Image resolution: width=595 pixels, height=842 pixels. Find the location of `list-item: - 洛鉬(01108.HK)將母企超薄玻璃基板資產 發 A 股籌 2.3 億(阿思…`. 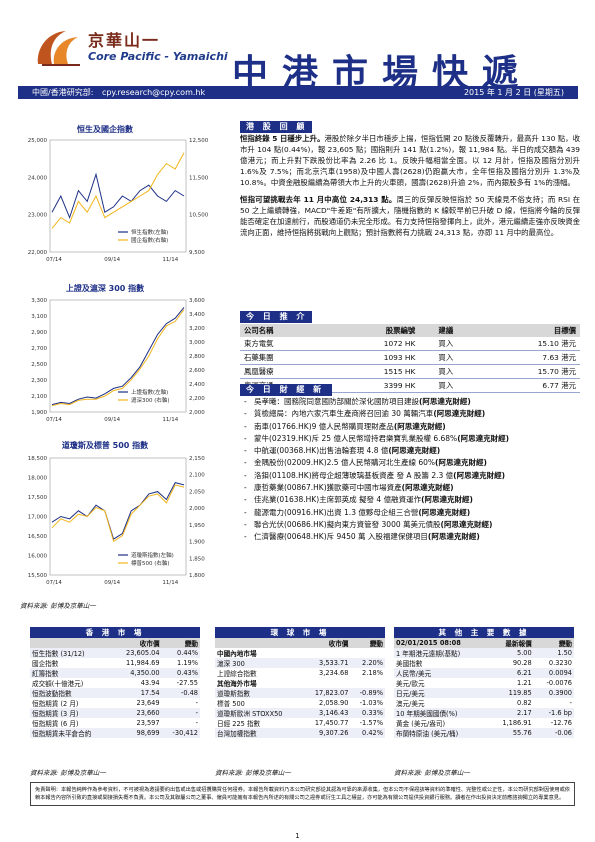

list-item: - 洛鉬(01108.HK)將母企超薄玻璃基板資產 發 A 股籌 2.3 億(阿思… is located at coordinates (374, 475).